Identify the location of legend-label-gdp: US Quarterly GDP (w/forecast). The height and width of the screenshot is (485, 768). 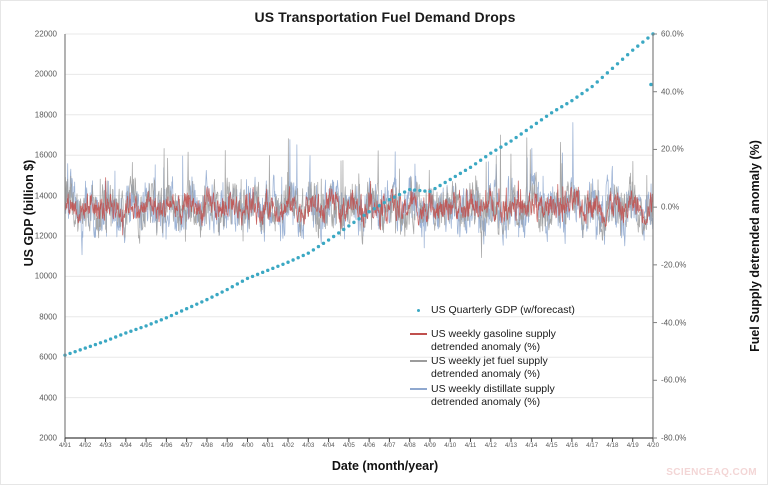
(503, 310).